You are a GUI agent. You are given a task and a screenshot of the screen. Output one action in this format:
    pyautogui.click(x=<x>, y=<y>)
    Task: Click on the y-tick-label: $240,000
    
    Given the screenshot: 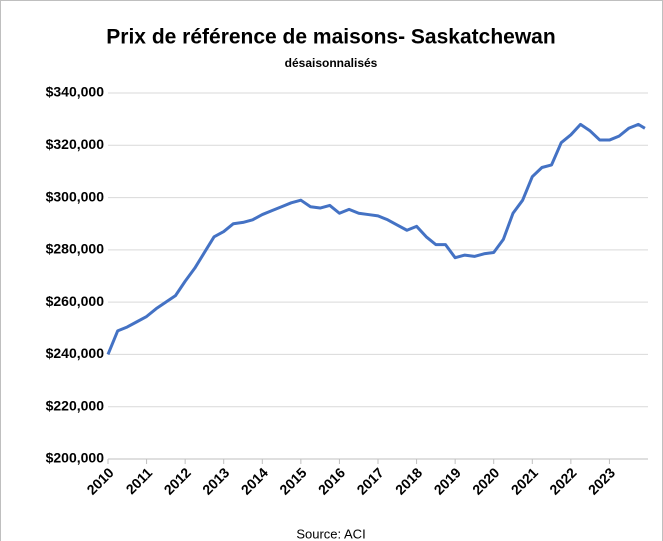 What is the action you would take?
    pyautogui.click(x=75, y=353)
    